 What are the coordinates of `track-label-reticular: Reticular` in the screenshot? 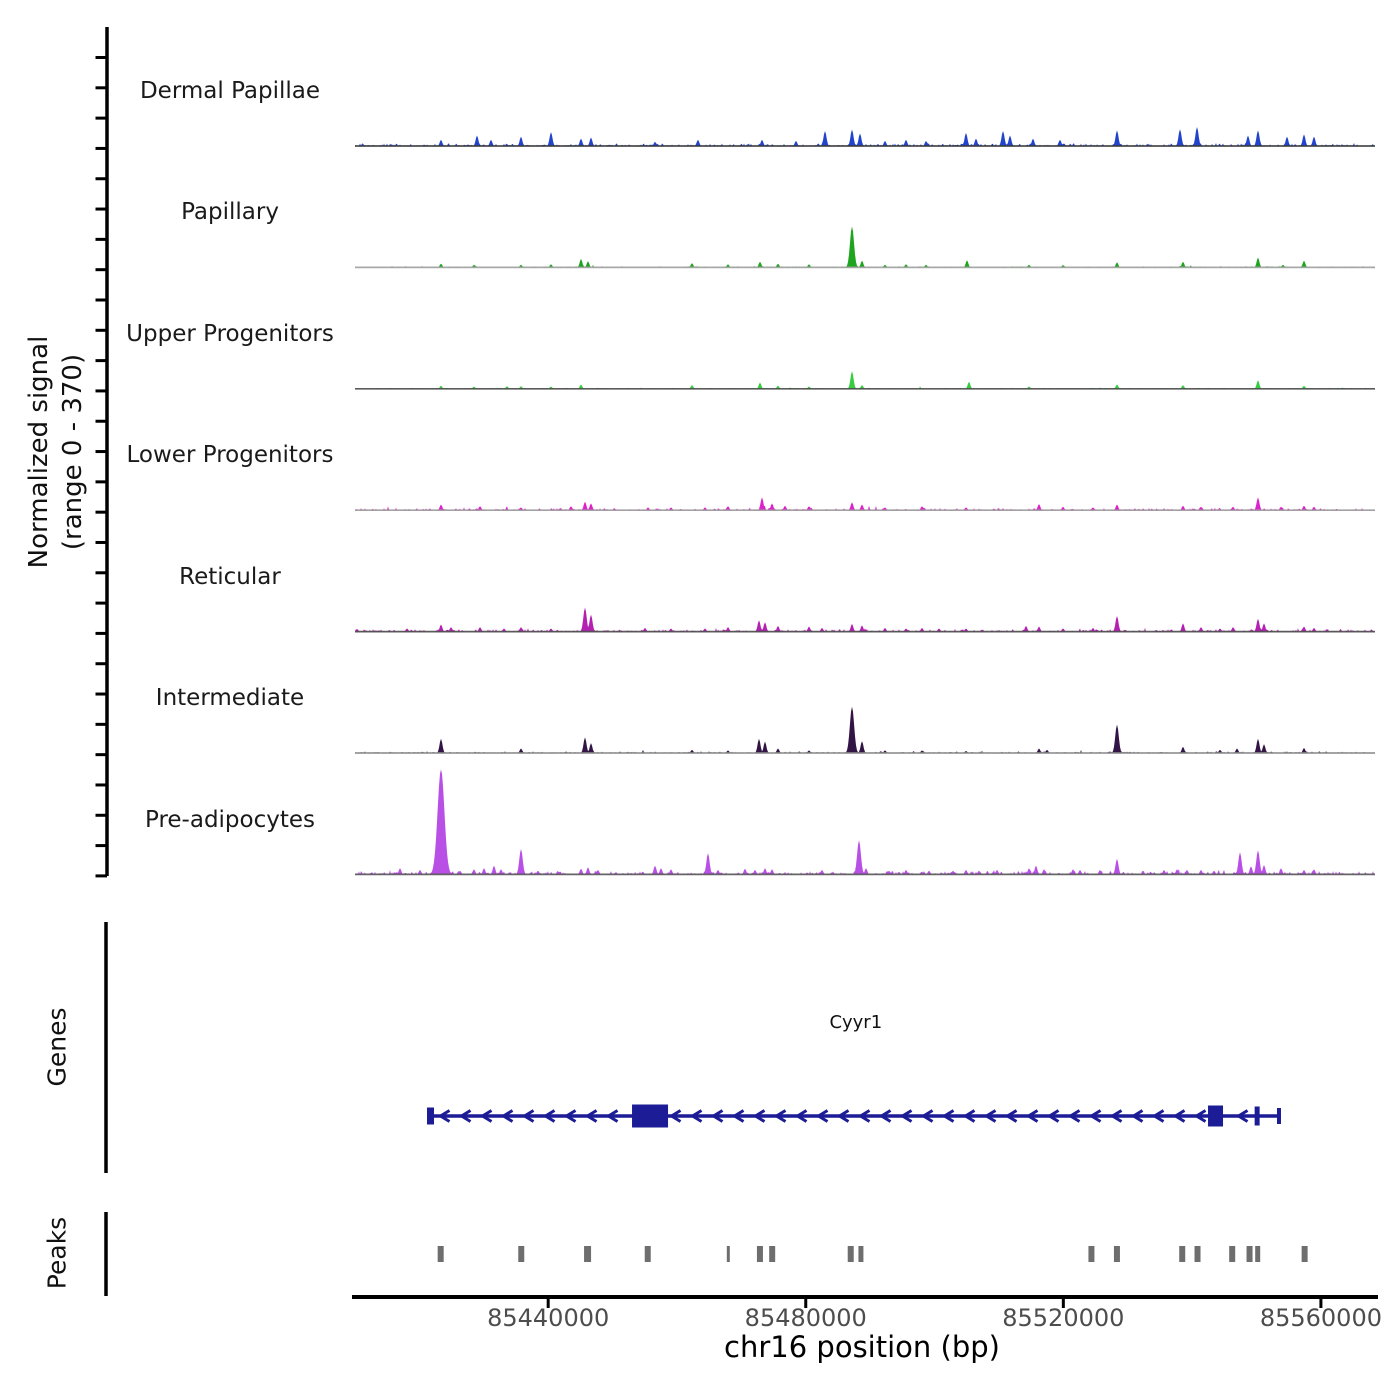 It's located at (230, 577).